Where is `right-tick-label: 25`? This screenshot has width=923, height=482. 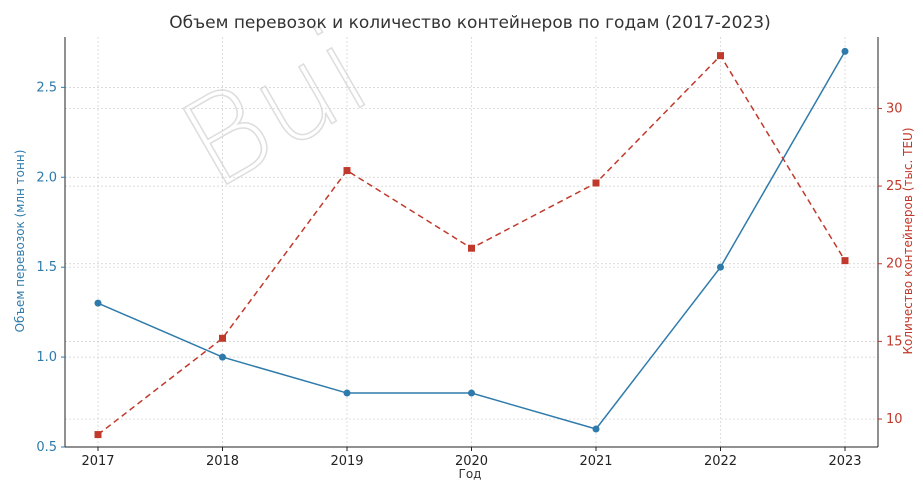 right-tick-label: 25 is located at coordinates (894, 186).